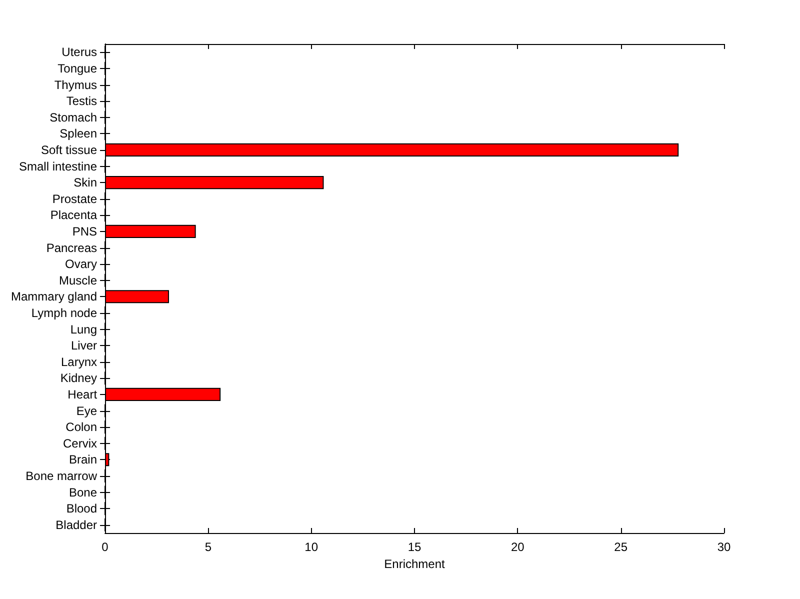 The image size is (800, 599). What do you see at coordinates (79, 361) in the screenshot?
I see `y-tick-label: Larynx` at bounding box center [79, 361].